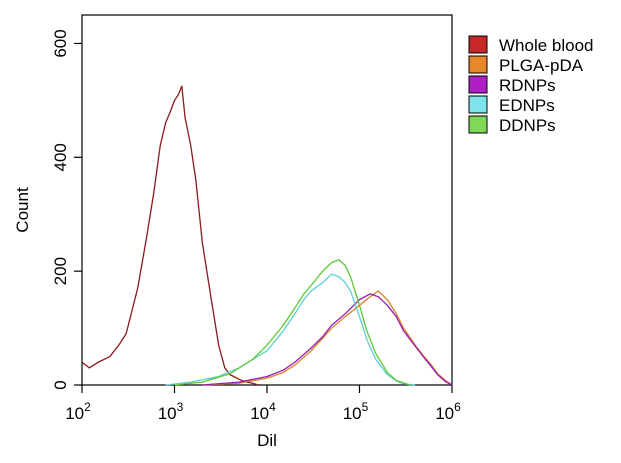  I want to click on legend-label: PLGA-pDA, so click(541, 65).